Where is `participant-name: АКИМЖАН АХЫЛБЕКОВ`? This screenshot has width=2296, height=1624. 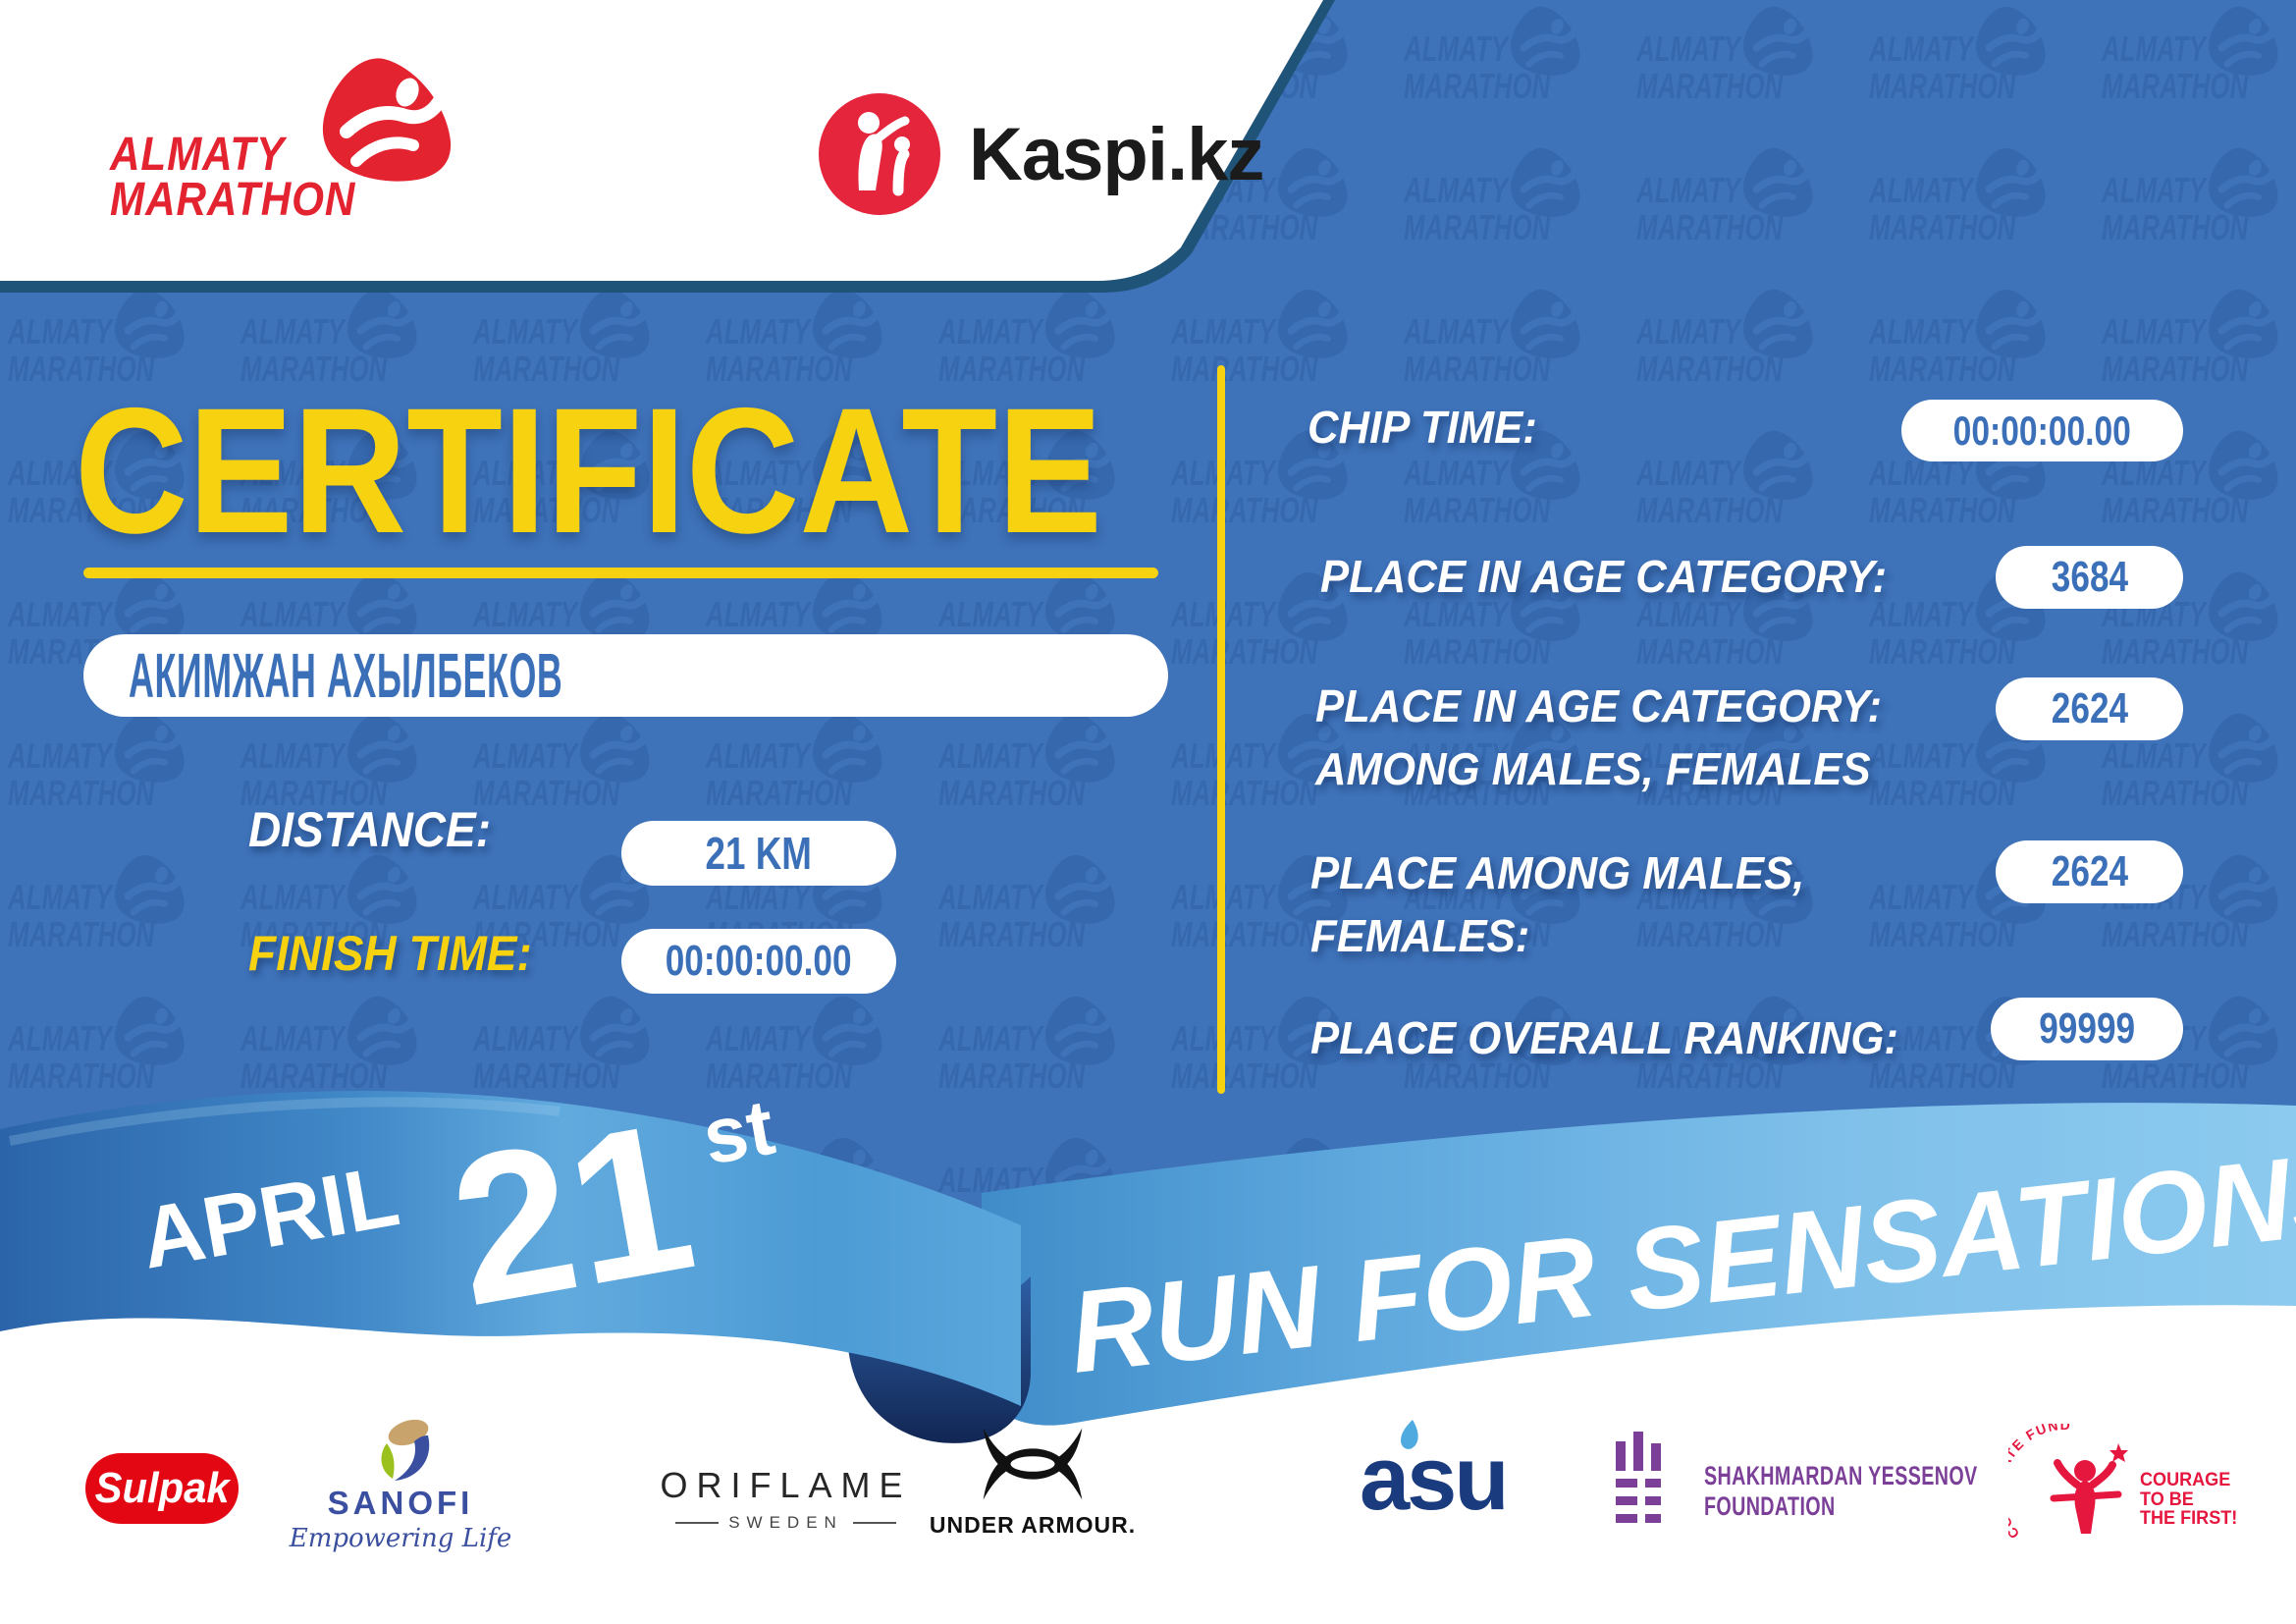 participant-name: АКИМЖАН АХЫЛБЕКОВ is located at coordinates (346, 675).